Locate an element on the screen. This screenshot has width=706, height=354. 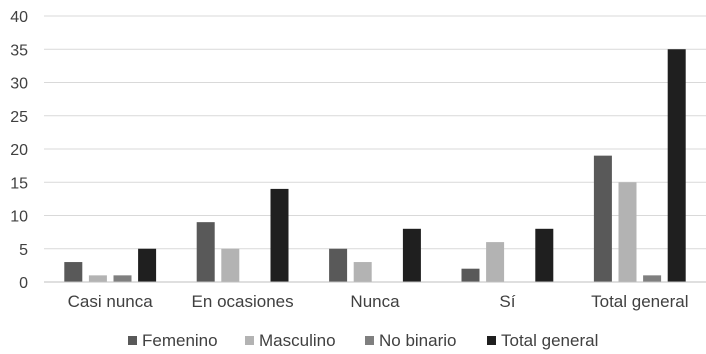
y-tick-label: 35 is located at coordinates (19, 50).